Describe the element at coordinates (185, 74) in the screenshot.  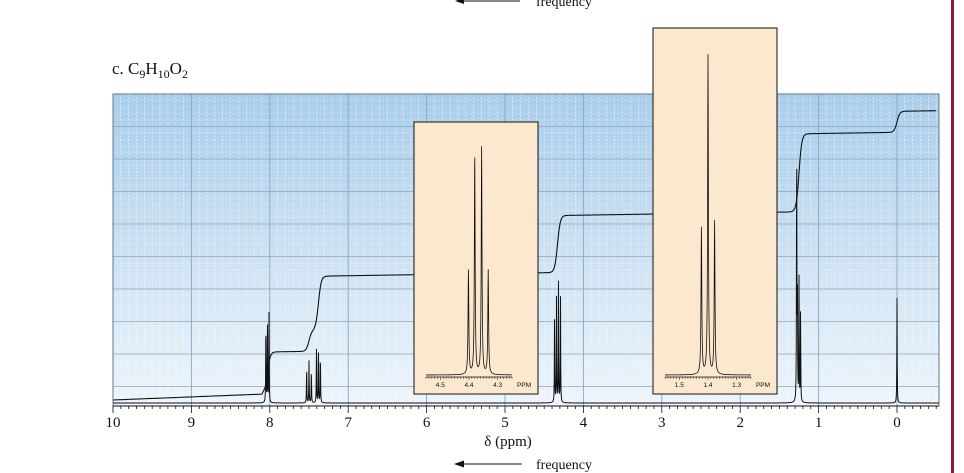
I see `formula-subscript: 2` at that location.